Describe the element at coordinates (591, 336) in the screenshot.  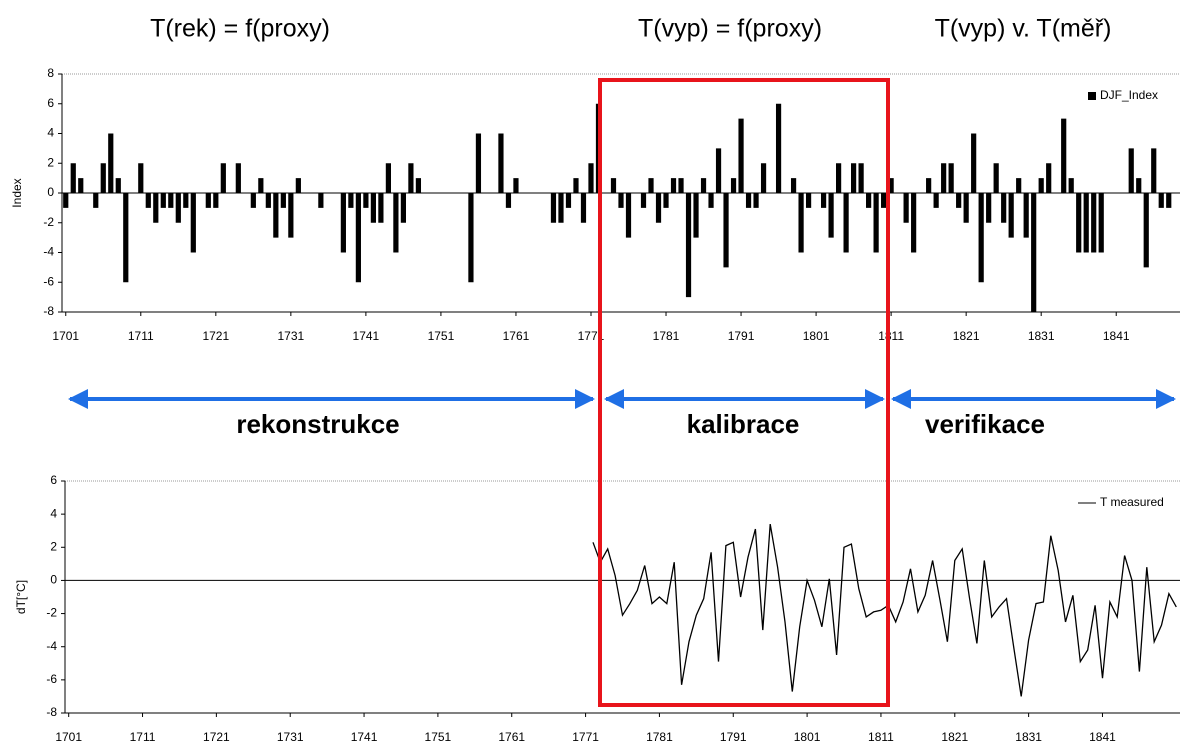
I see `x-tick-label: 1771` at that location.